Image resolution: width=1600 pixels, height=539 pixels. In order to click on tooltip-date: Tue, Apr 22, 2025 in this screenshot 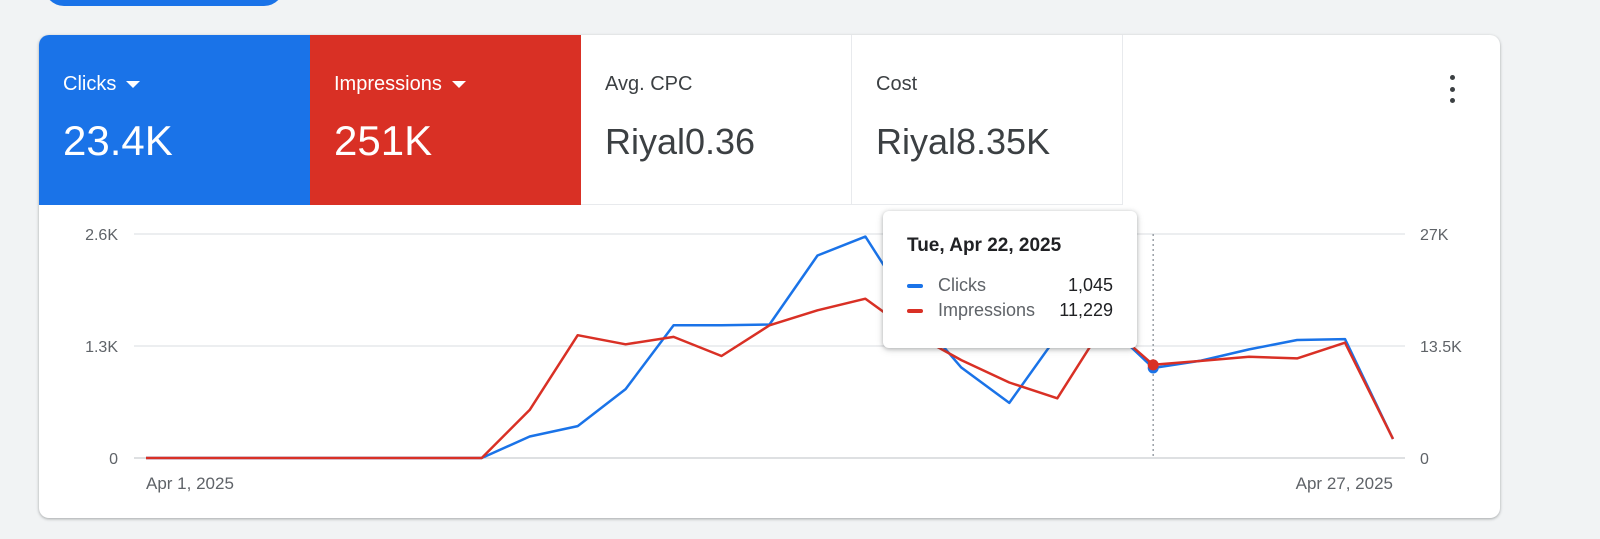, I will do `click(984, 245)`.